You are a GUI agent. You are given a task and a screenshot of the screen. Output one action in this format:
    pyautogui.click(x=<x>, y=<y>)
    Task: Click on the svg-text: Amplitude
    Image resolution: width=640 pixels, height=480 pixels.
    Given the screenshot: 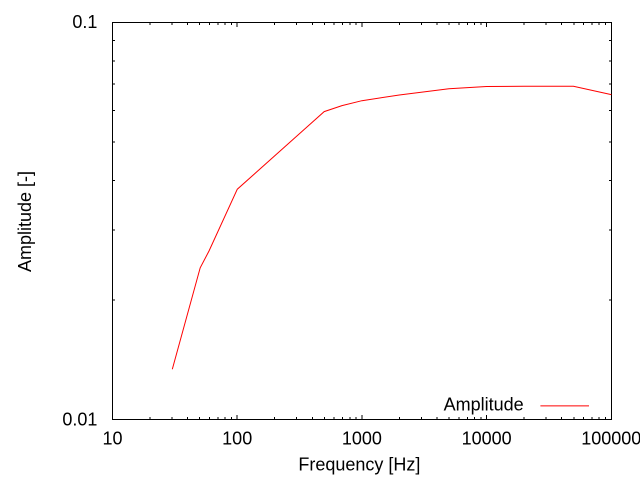 What is the action you would take?
    pyautogui.click(x=484, y=404)
    